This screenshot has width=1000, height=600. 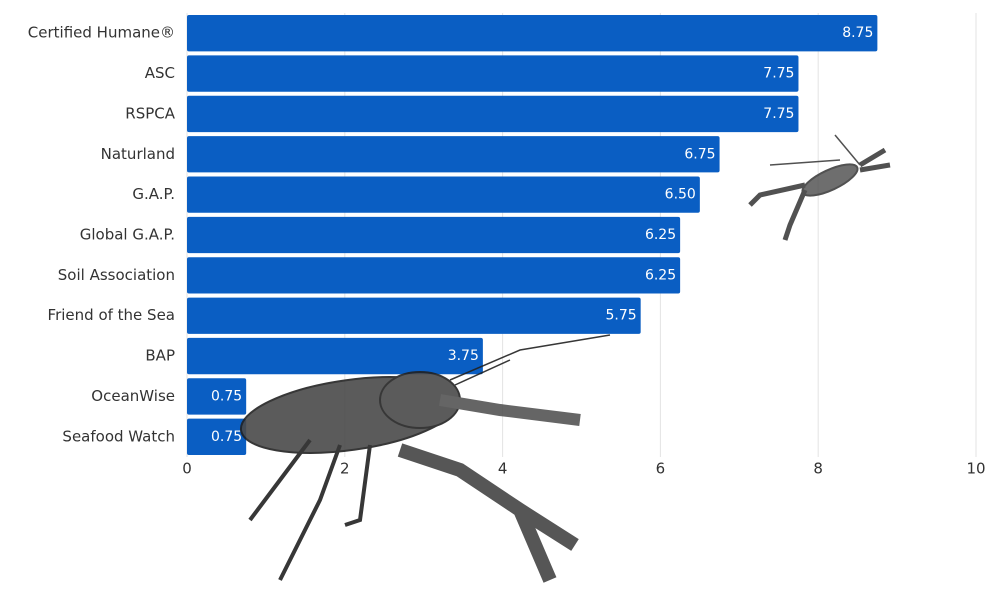 I want to click on x-tick-label: 0, so click(x=187, y=469).